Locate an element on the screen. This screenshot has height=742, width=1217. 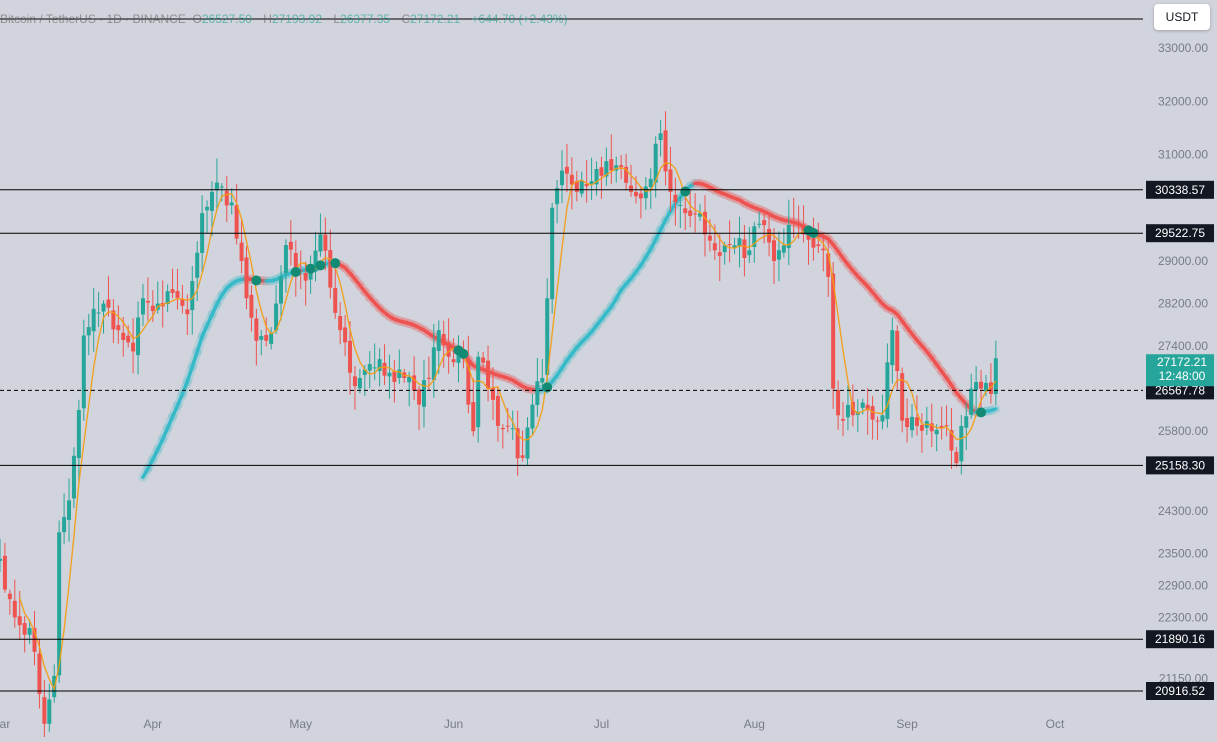
y-tick-label: 29000.00 is located at coordinates (1183, 261).